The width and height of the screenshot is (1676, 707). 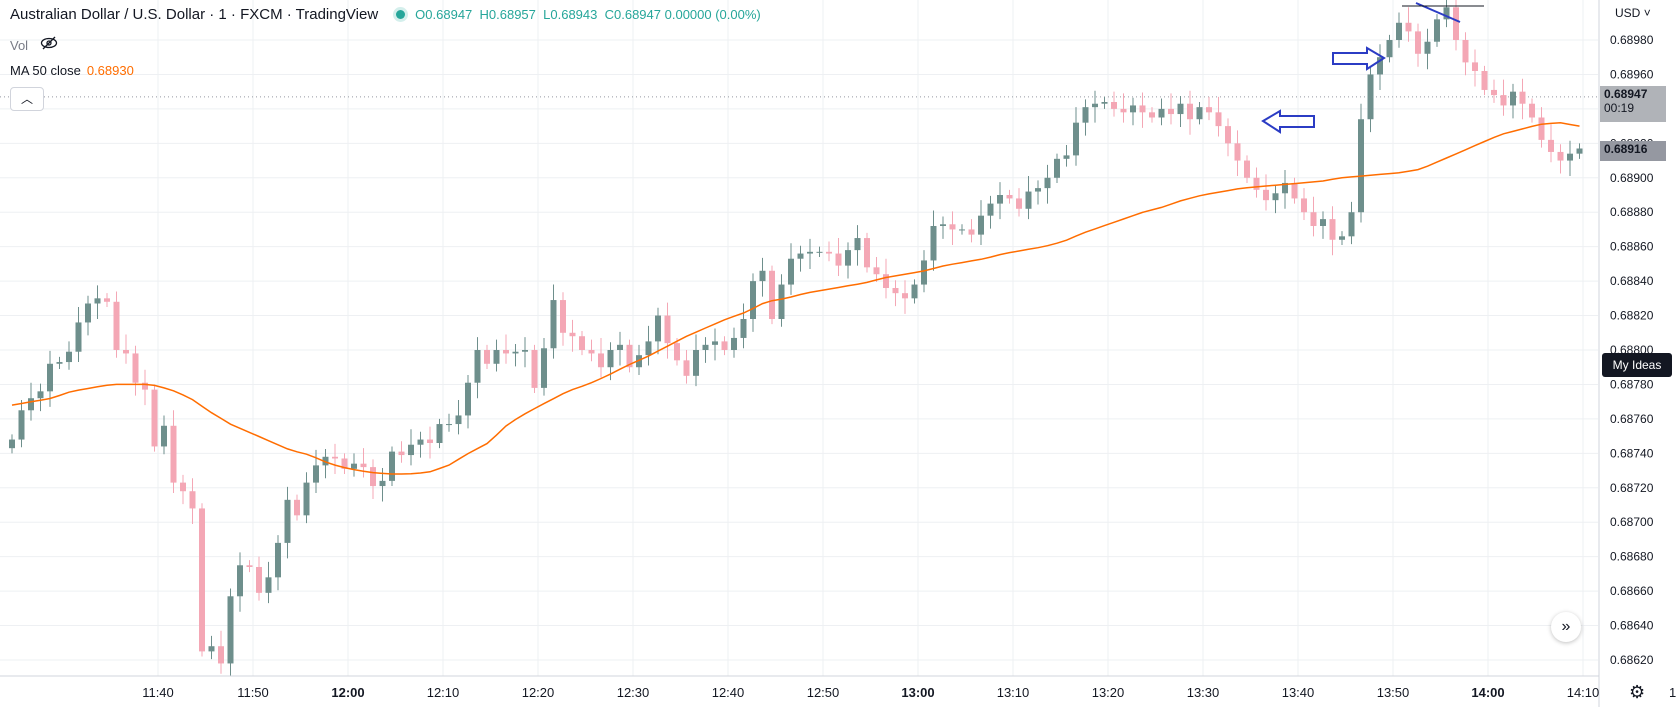 I want to click on time-tick-label: 11:50, so click(x=253, y=692).